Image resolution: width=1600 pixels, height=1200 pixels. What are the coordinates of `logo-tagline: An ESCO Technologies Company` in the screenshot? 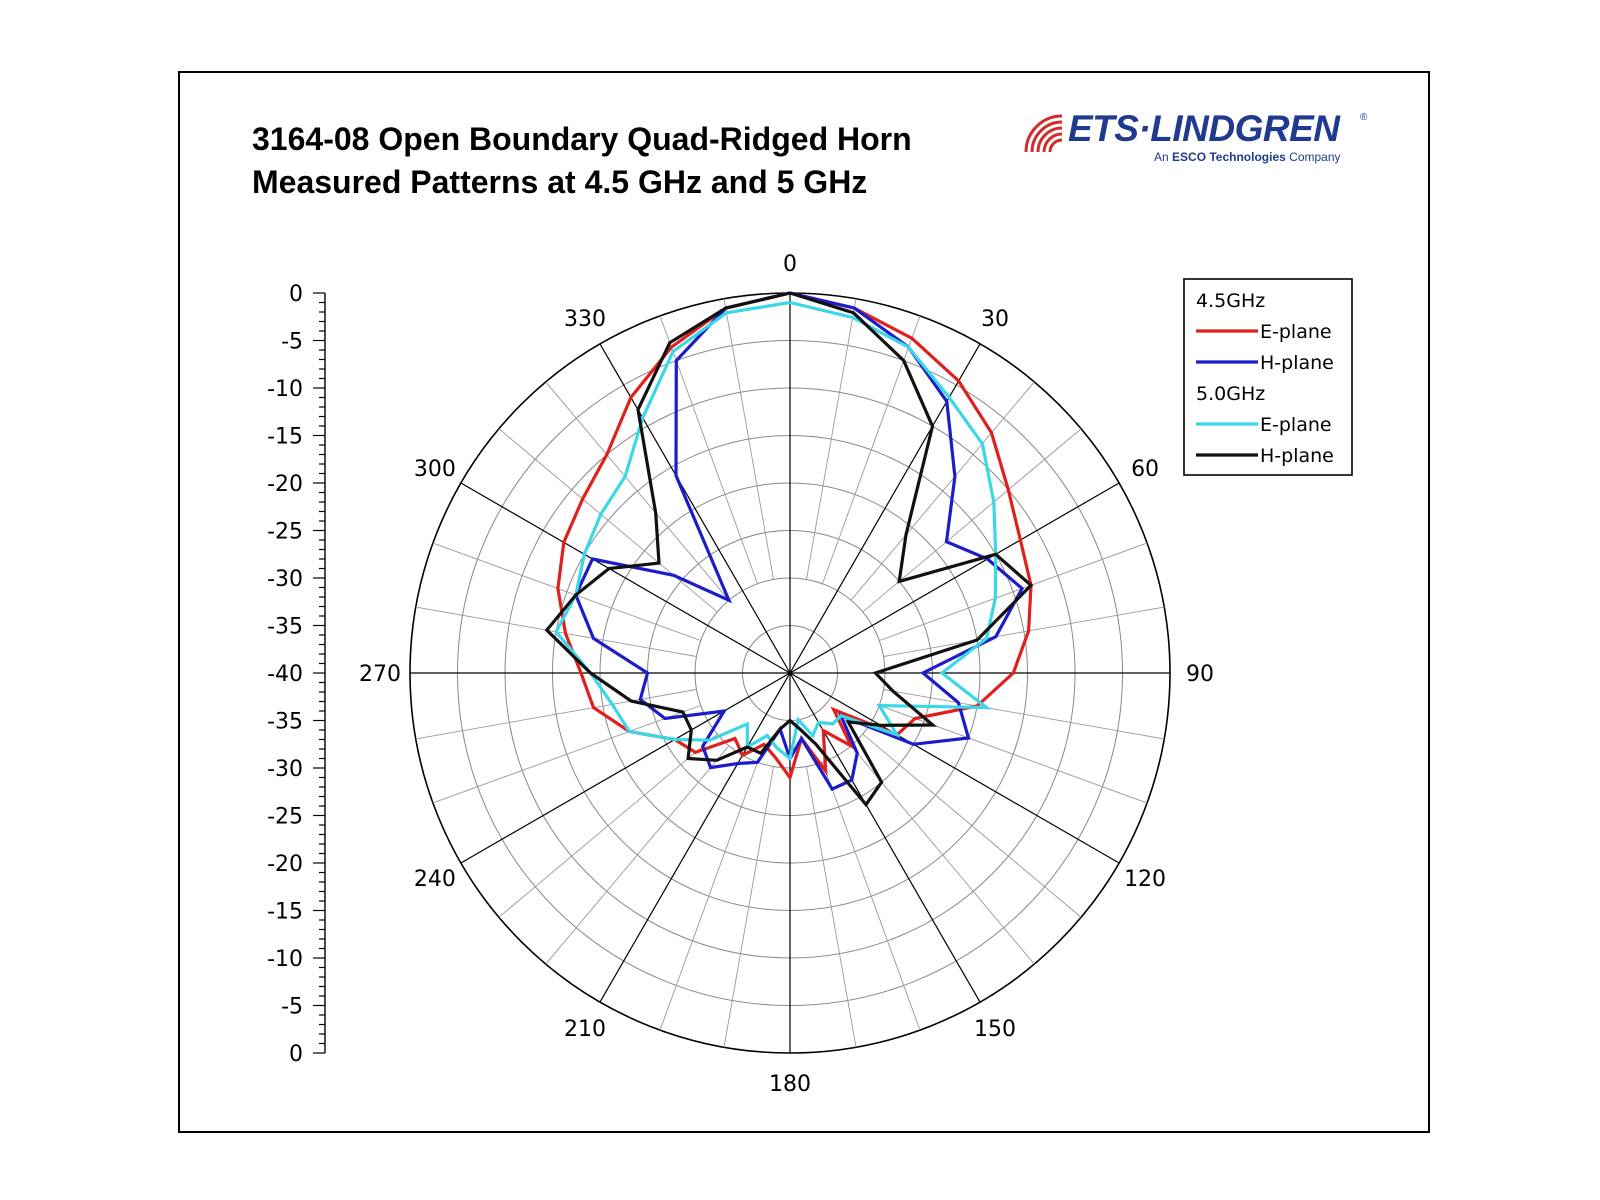 It's located at (1247, 157).